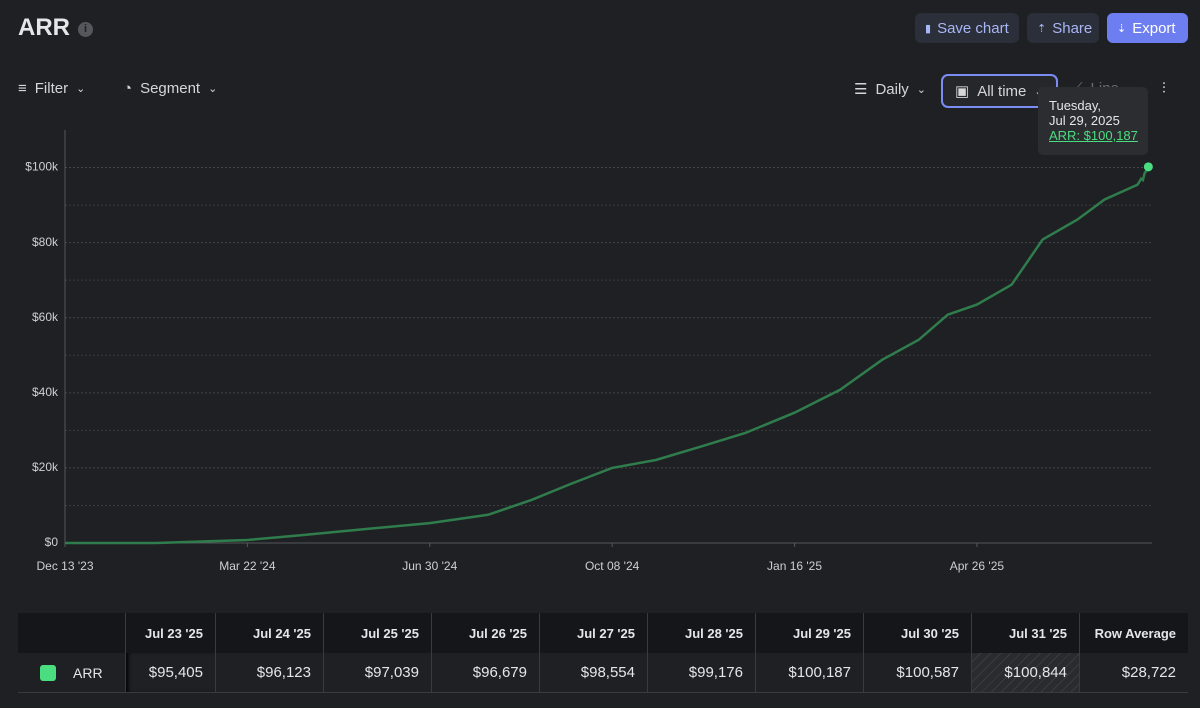  I want to click on tooltip-date: Jul 29, 2025, so click(1084, 120).